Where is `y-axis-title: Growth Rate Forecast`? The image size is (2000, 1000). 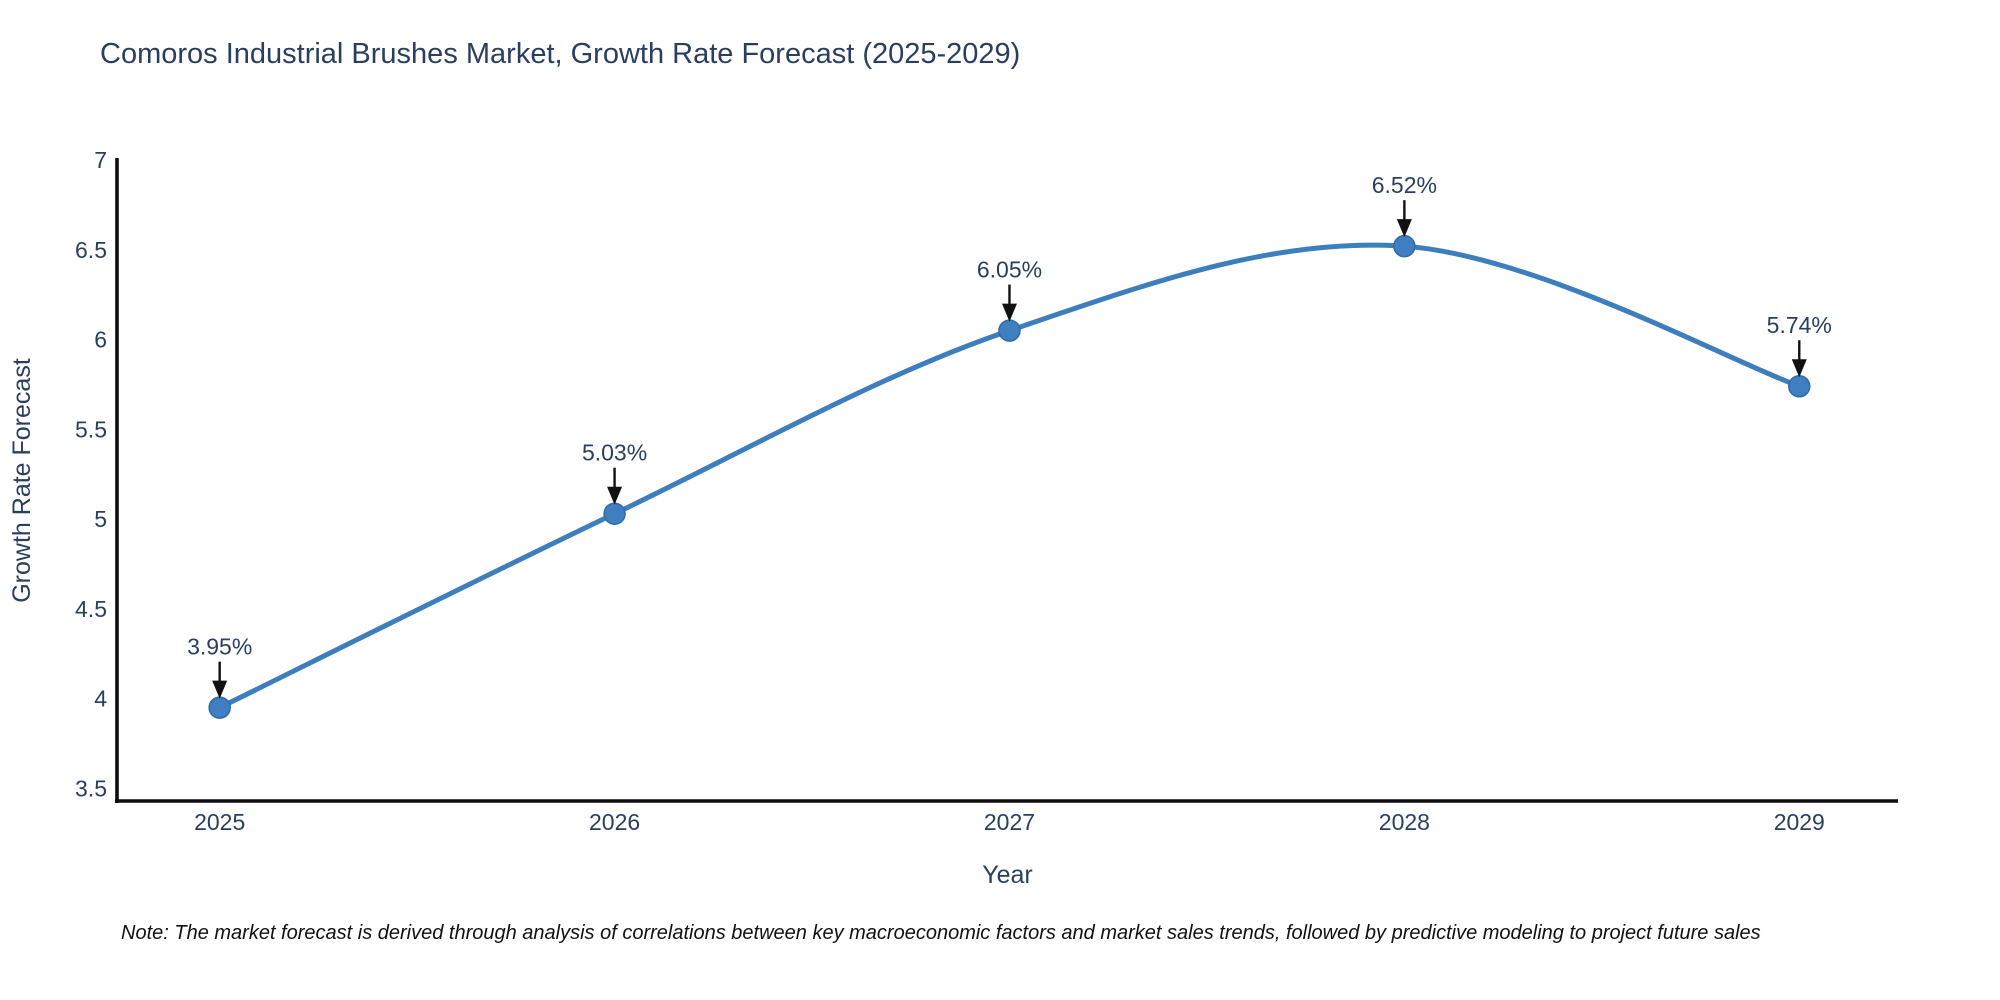 y-axis-title: Growth Rate Forecast is located at coordinates (22, 480).